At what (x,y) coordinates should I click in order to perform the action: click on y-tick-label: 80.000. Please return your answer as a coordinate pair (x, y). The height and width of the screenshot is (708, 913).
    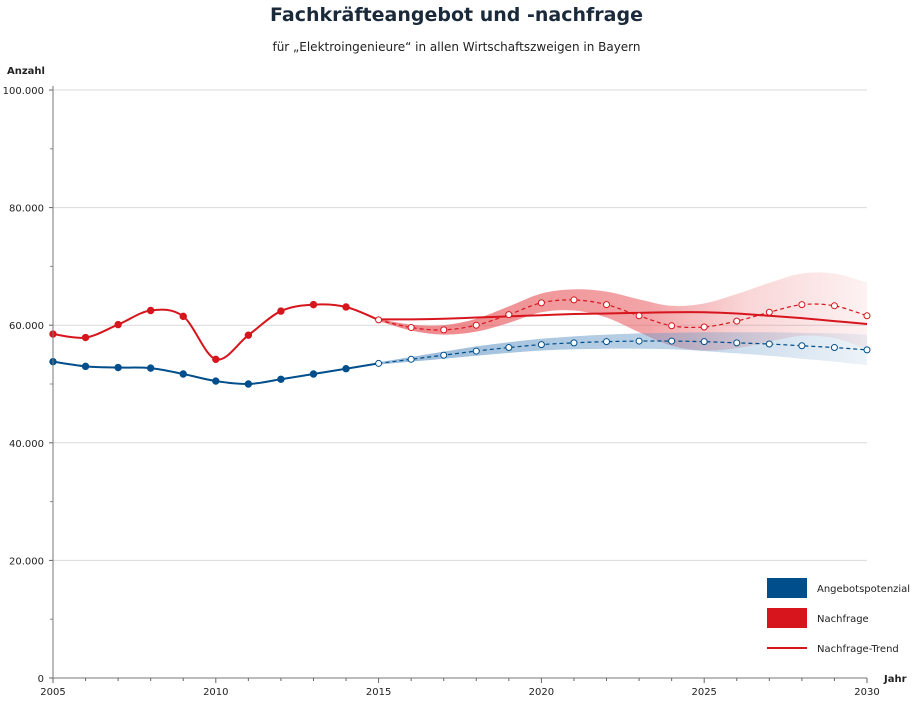
    Looking at the image, I should click on (26, 209).